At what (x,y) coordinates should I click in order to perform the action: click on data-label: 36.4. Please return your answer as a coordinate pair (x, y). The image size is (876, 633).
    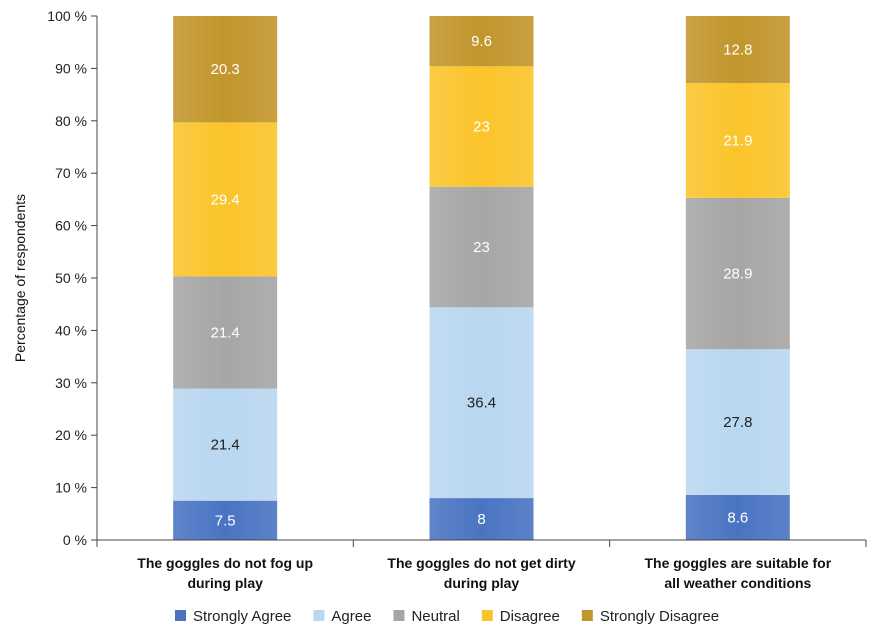
    Looking at the image, I should click on (481, 403).